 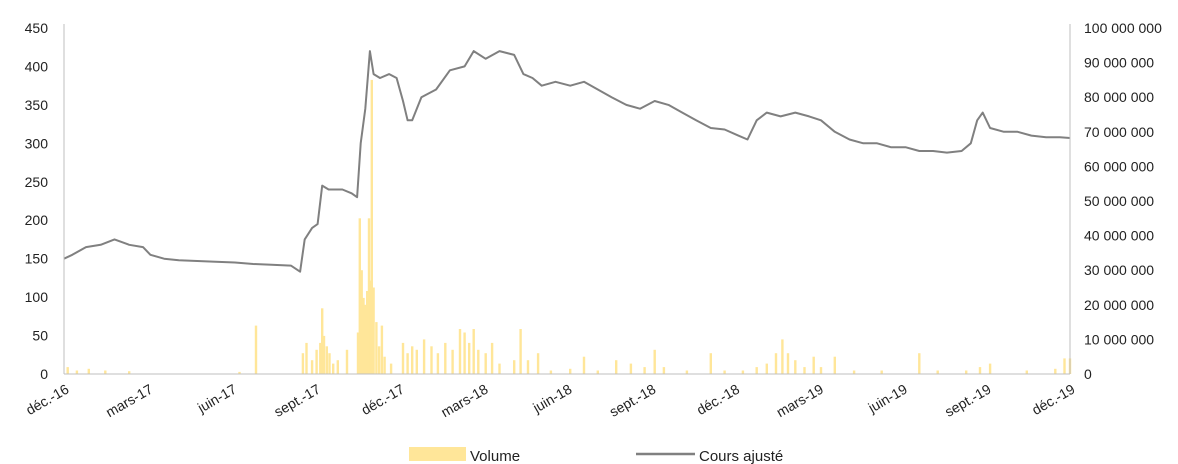 I want to click on y-right-tick-label: 100 000 000, so click(x=1123, y=28).